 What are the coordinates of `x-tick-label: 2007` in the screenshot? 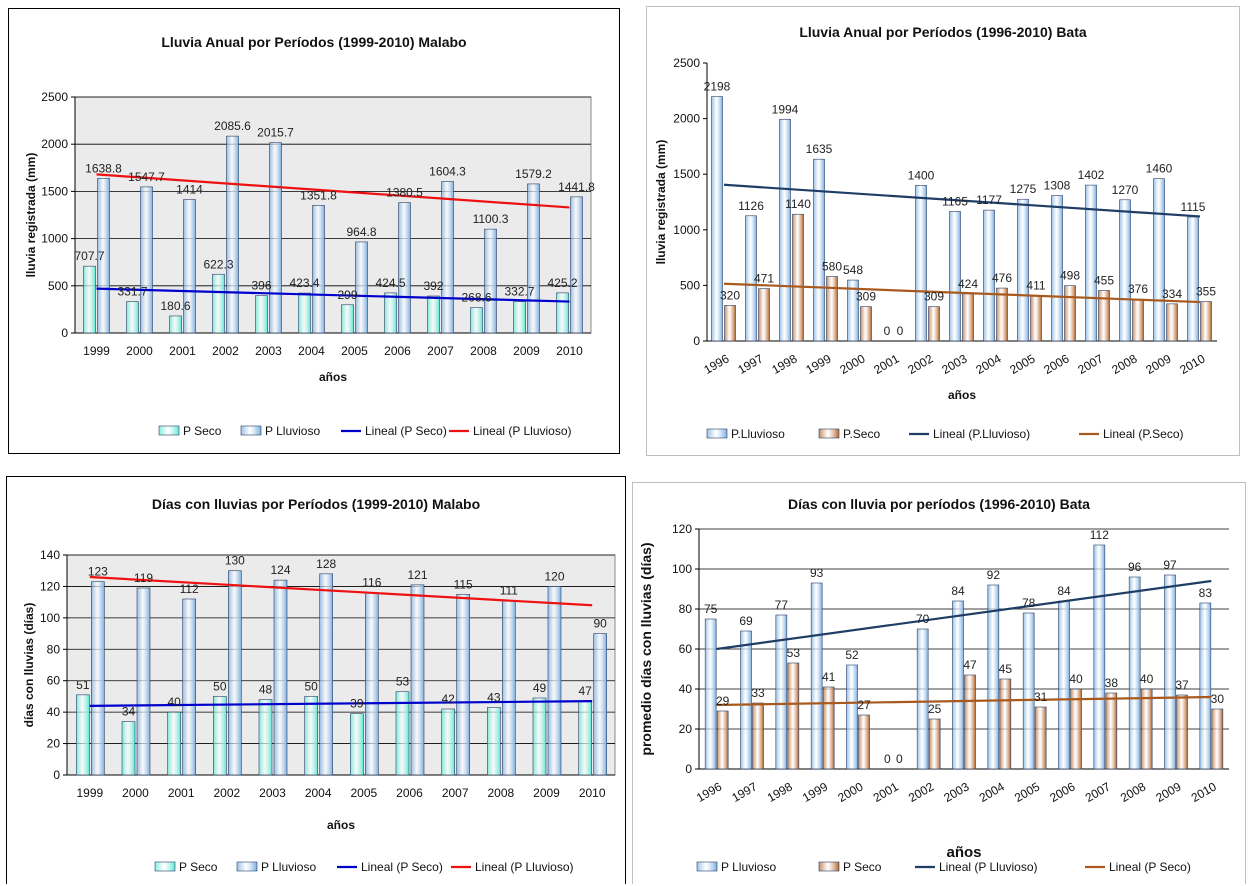 It's located at (1090, 364).